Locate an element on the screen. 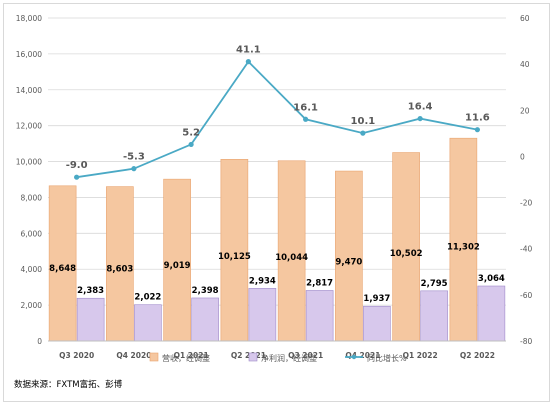 The width and height of the screenshot is (554, 406). x-tick-label: Q2 2022 is located at coordinates (477, 355).